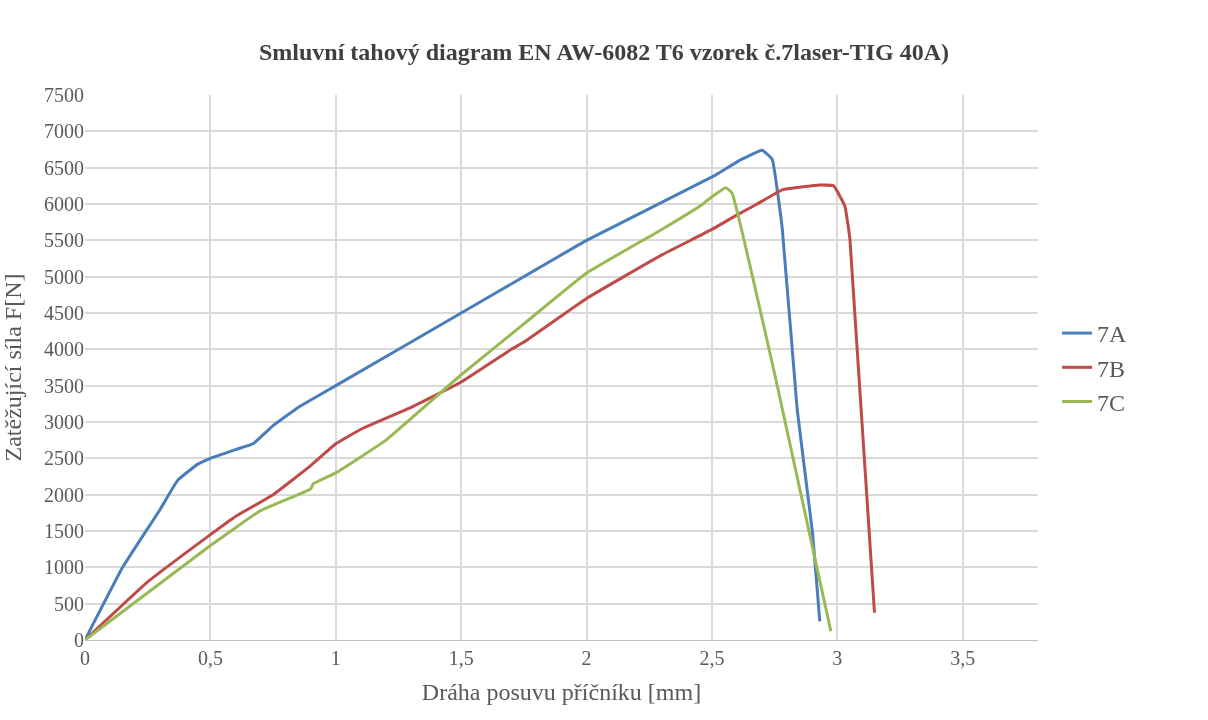 The height and width of the screenshot is (720, 1208). What do you see at coordinates (586, 658) in the screenshot?
I see `x-tick-label: 2` at bounding box center [586, 658].